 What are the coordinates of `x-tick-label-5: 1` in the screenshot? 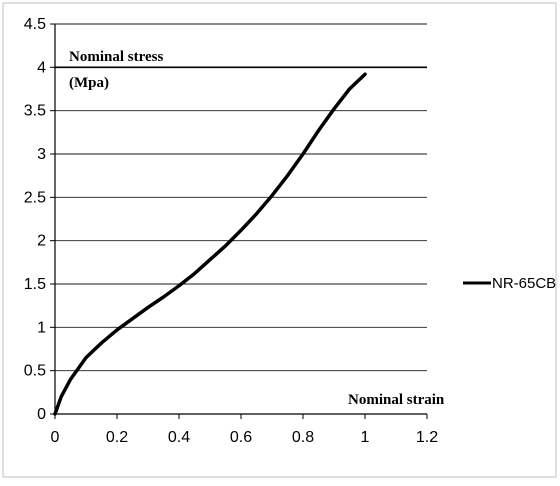 It's located at (365, 437).